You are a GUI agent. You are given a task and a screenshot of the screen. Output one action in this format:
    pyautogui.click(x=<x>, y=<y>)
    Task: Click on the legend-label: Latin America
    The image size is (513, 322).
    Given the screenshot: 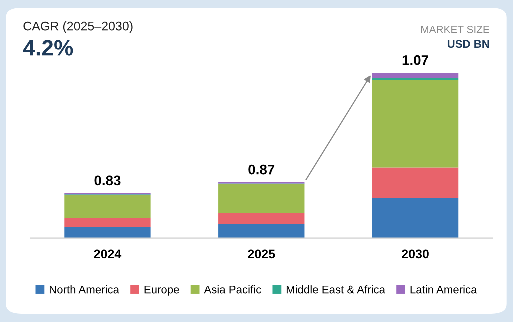 What is the action you would take?
    pyautogui.click(x=444, y=290)
    